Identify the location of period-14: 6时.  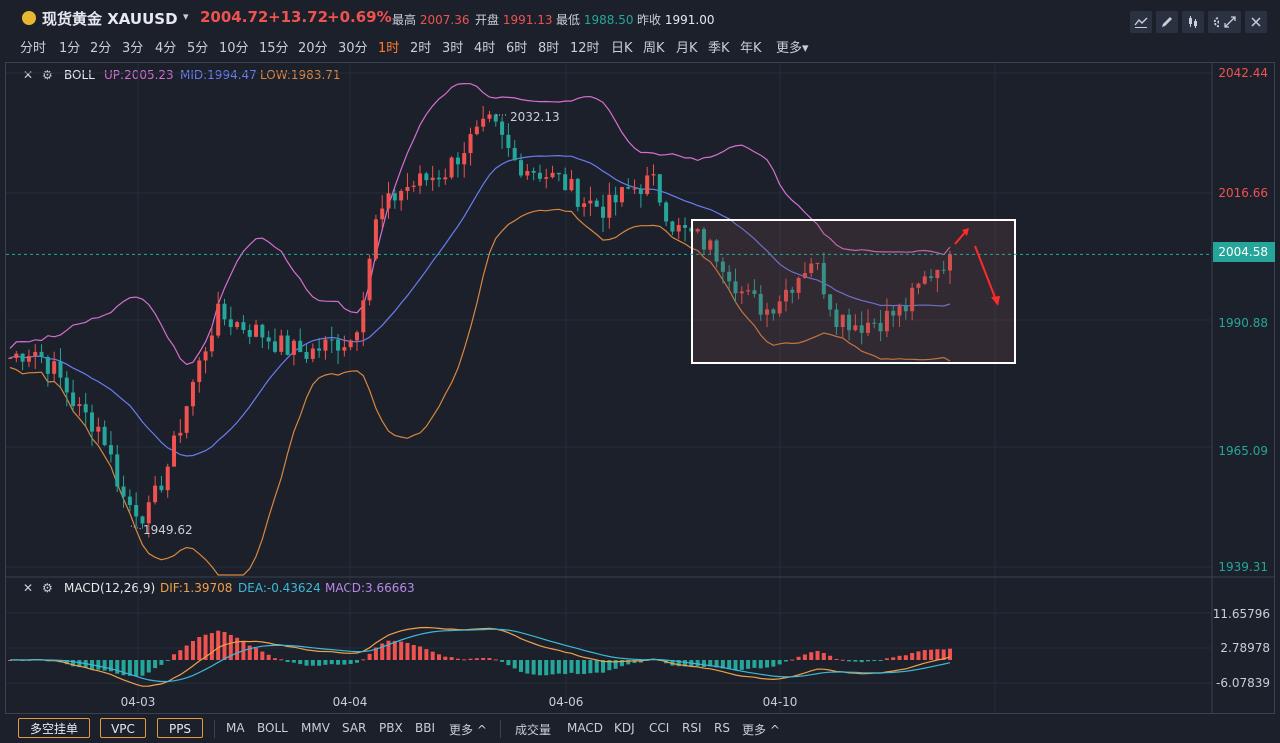
(517, 48).